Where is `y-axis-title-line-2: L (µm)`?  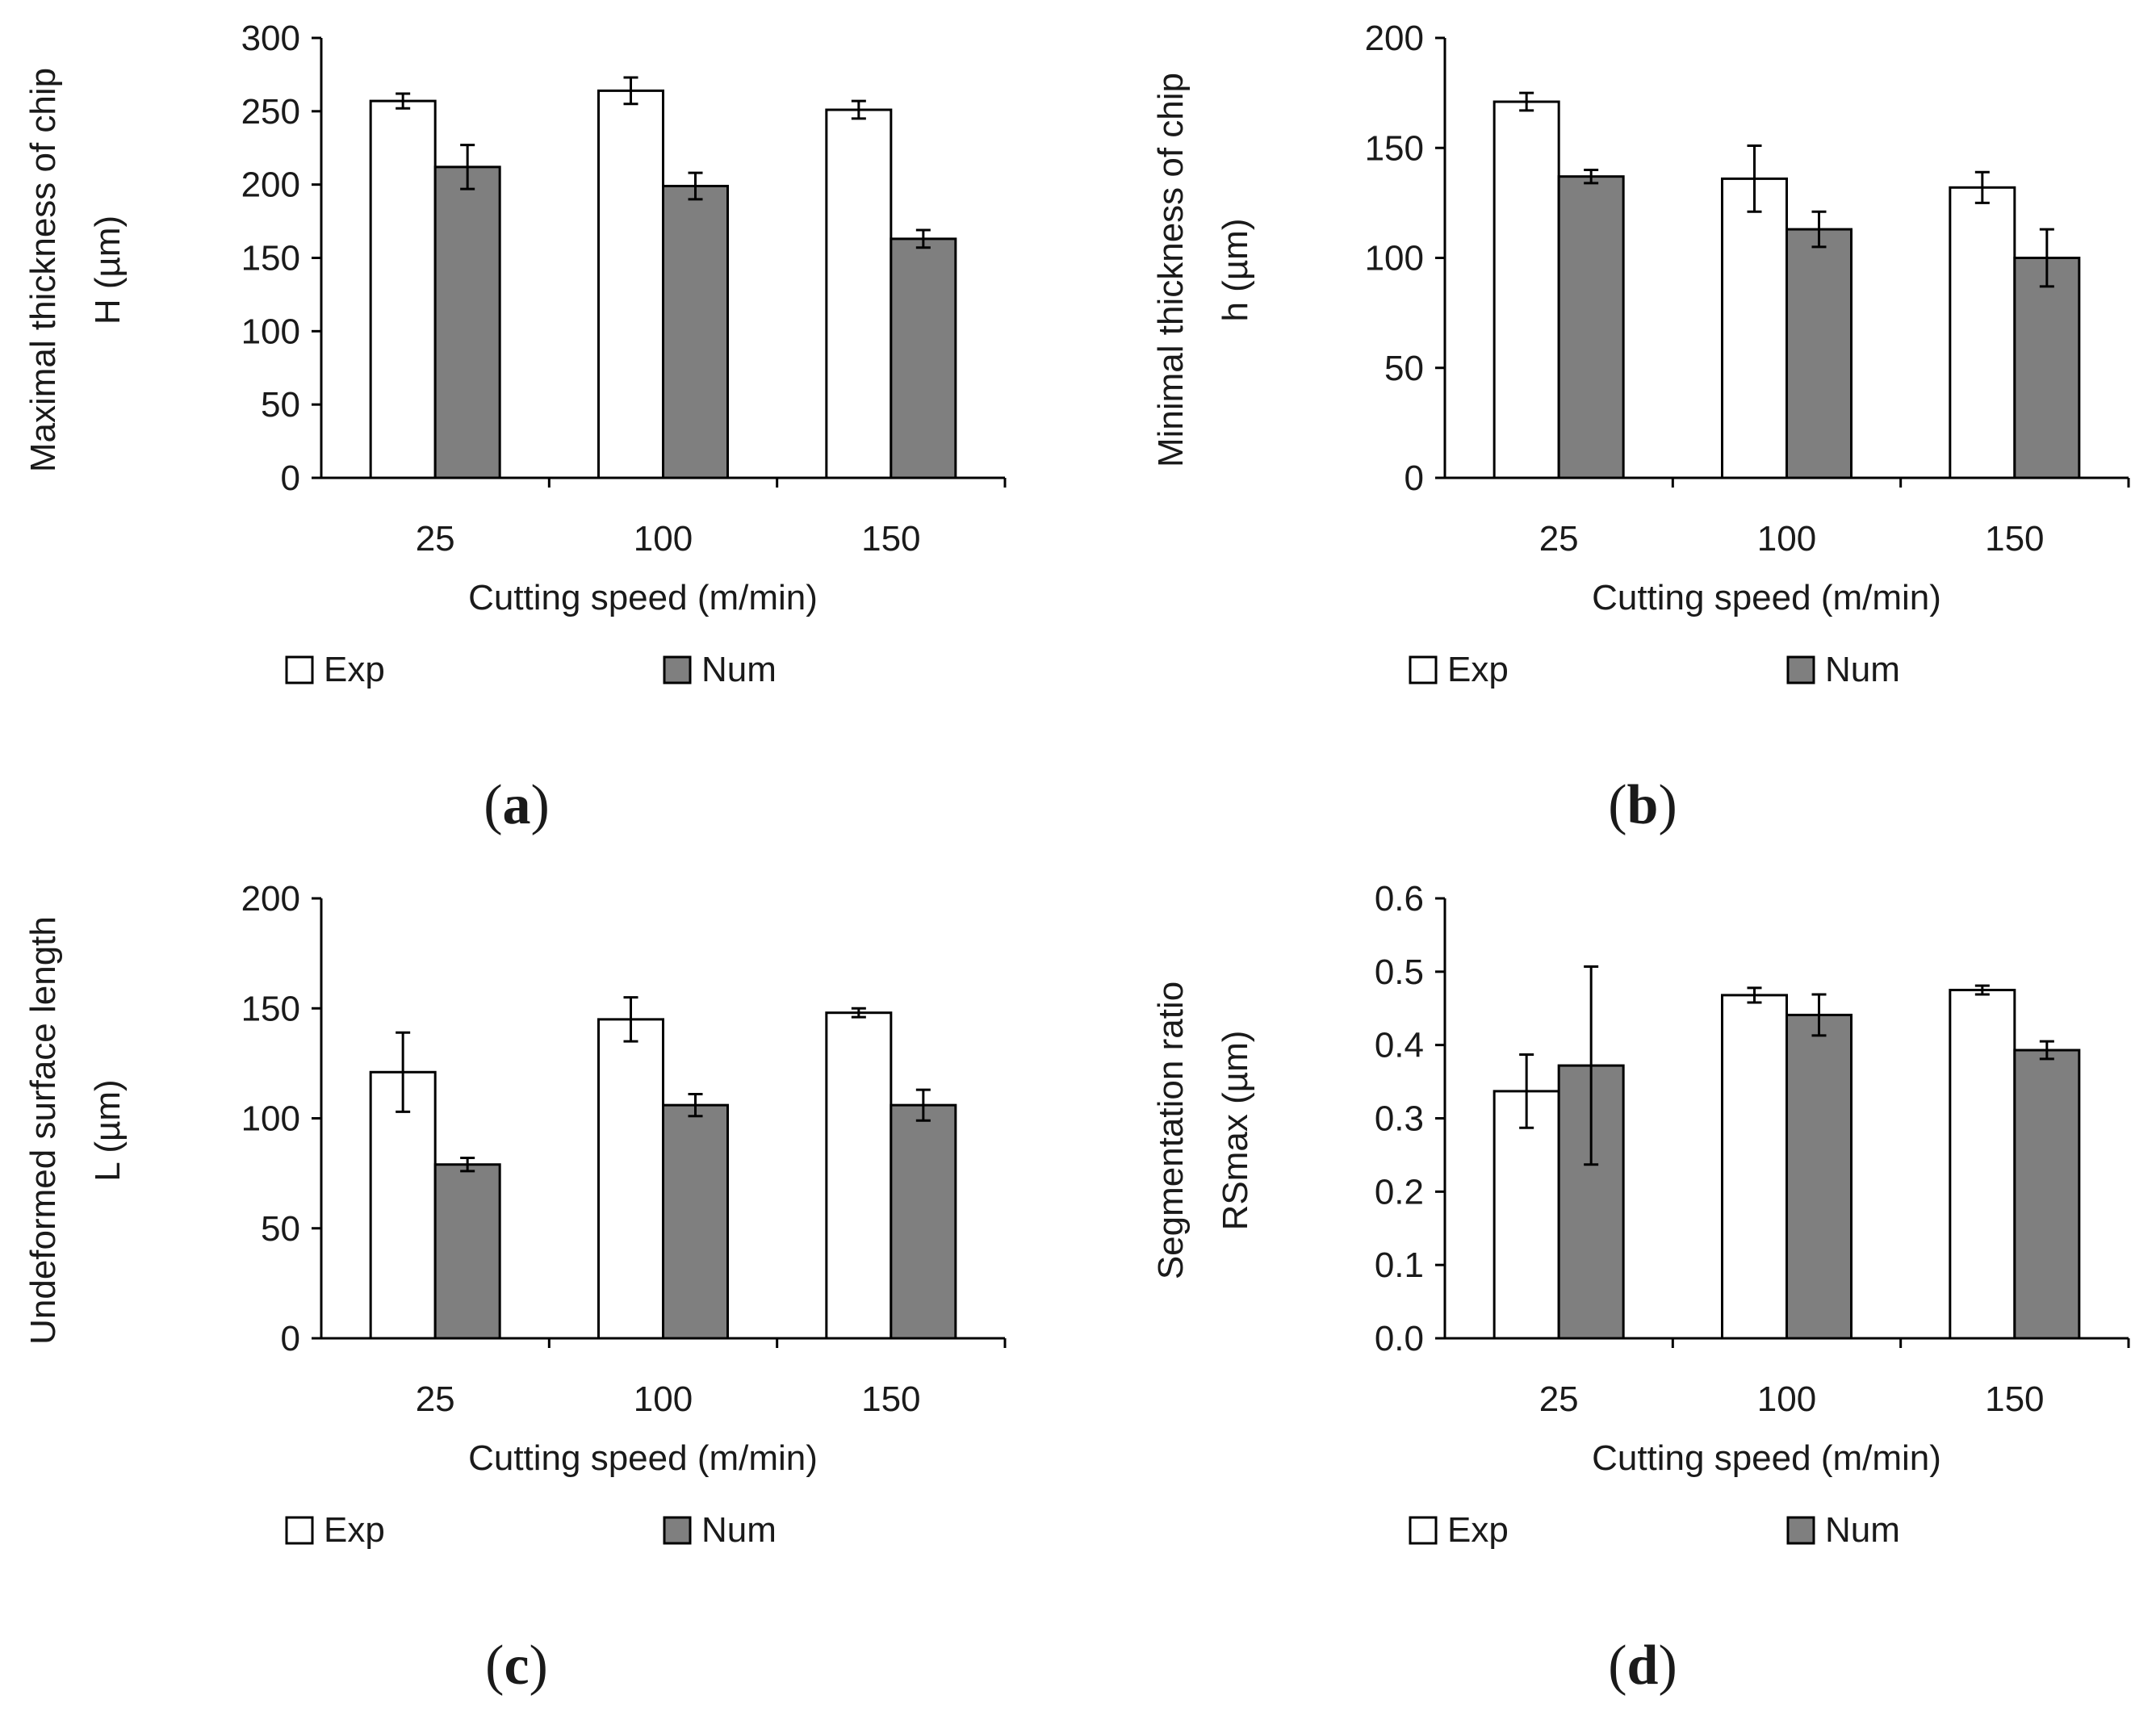 y-axis-title-line-2: L (µm) is located at coordinates (108, 1130).